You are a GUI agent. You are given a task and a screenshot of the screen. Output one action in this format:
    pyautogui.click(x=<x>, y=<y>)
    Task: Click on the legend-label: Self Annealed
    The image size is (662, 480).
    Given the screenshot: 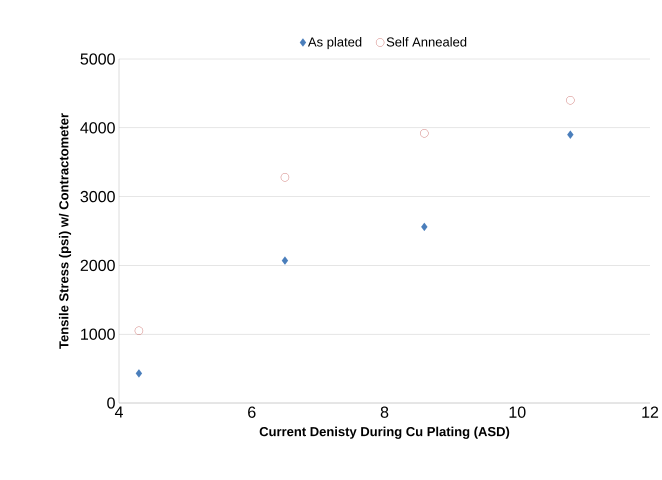 What is the action you would take?
    pyautogui.click(x=426, y=42)
    